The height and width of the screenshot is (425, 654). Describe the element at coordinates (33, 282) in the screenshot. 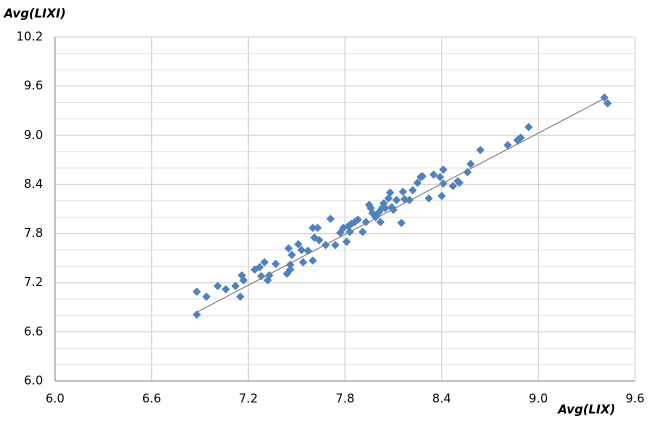

I see `y-tick-label: 7.2` at that location.